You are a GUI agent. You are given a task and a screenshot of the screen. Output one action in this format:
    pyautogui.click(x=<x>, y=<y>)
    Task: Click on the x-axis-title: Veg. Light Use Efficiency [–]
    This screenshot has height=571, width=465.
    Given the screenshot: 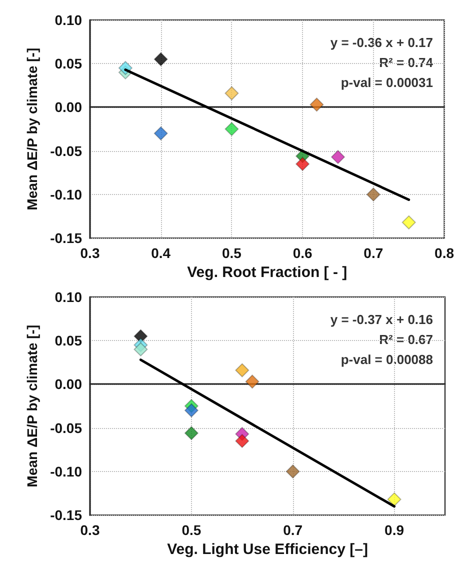 What is the action you would take?
    pyautogui.click(x=267, y=549)
    